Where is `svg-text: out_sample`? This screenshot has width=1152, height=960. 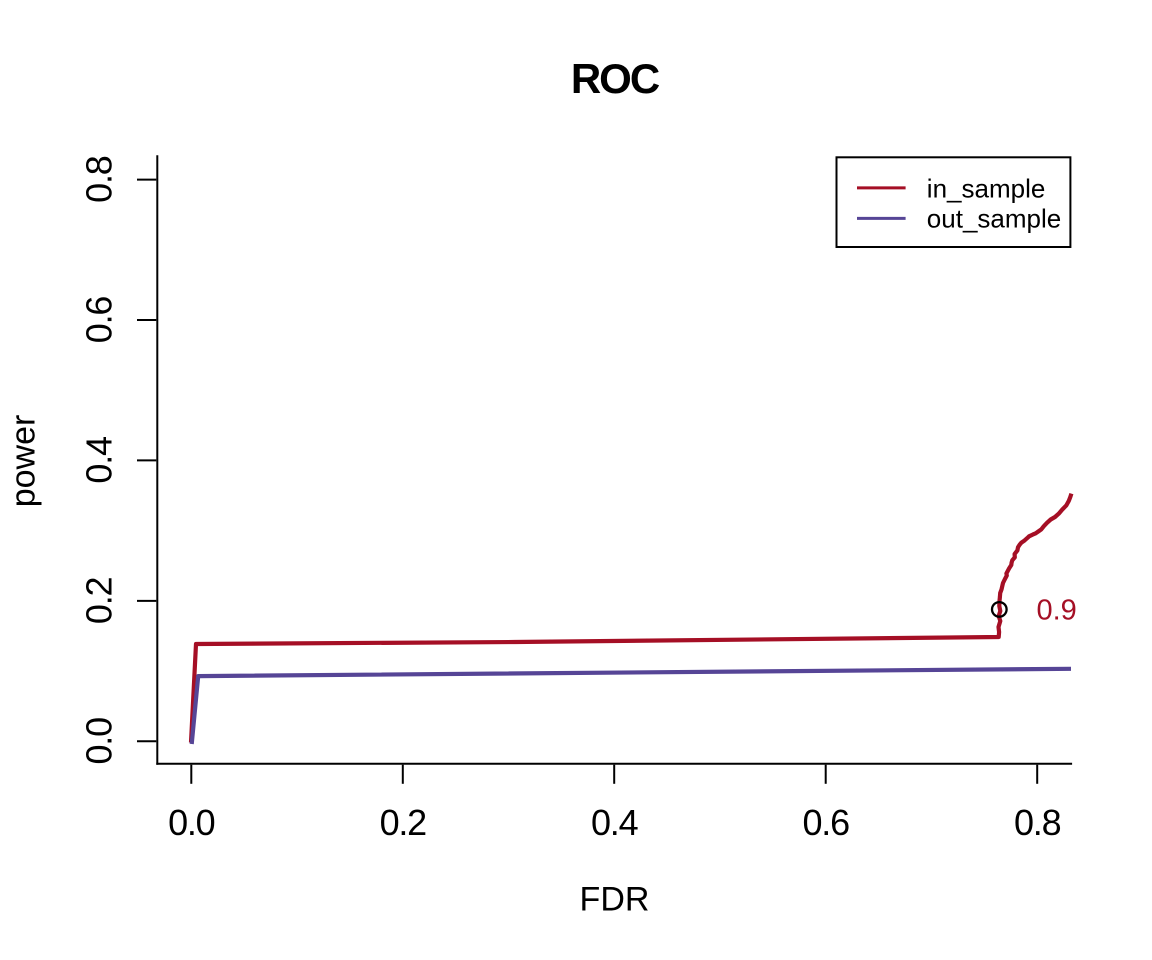
svg-text: out_sample is located at coordinates (994, 219).